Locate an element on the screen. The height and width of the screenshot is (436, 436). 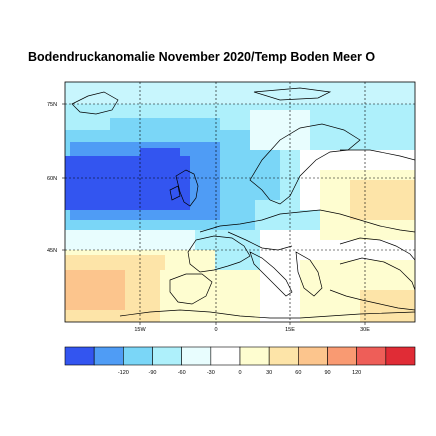
lon-label-0: 0 is located at coordinates (215, 330).